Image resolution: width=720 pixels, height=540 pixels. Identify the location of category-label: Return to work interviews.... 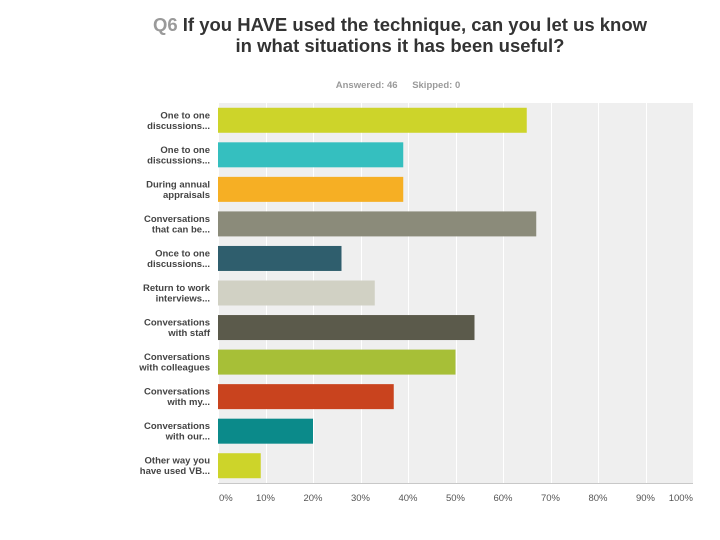
(177, 294).